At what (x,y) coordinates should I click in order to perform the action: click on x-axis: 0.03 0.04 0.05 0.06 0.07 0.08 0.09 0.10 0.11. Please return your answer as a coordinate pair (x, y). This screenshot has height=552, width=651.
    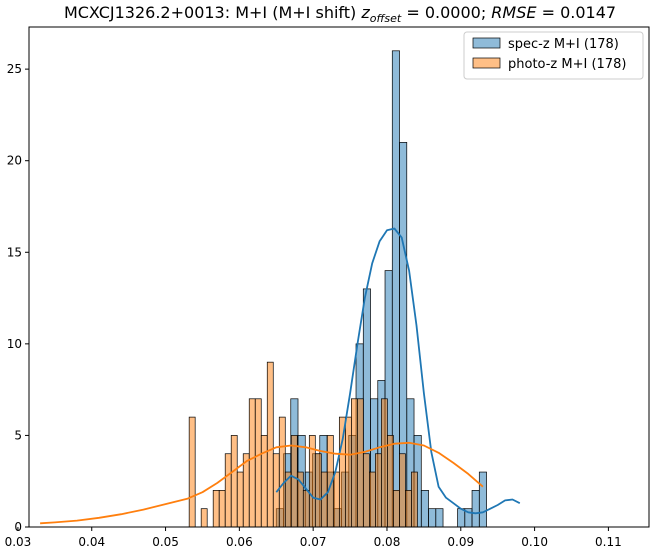
    Looking at the image, I should click on (313, 538).